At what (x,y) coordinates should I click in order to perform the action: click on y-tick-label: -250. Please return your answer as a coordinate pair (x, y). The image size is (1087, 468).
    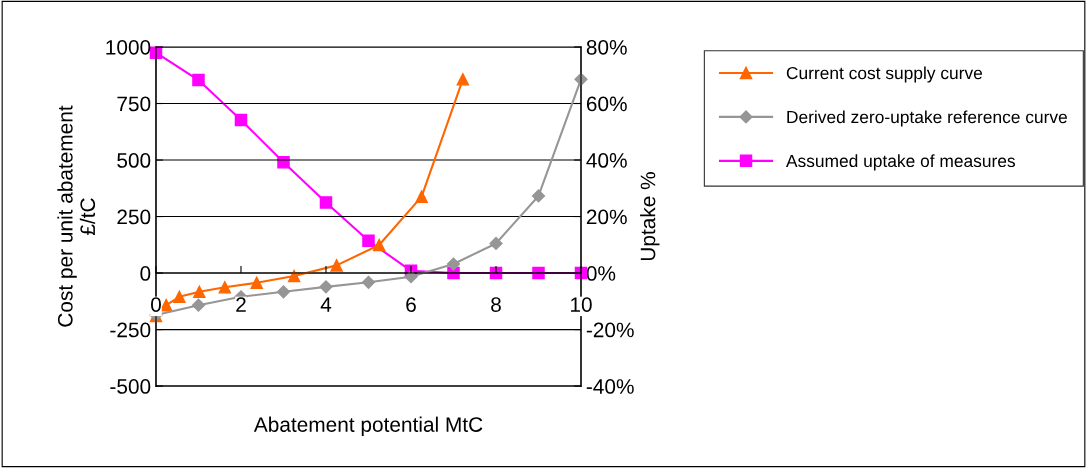
    Looking at the image, I should click on (130, 330).